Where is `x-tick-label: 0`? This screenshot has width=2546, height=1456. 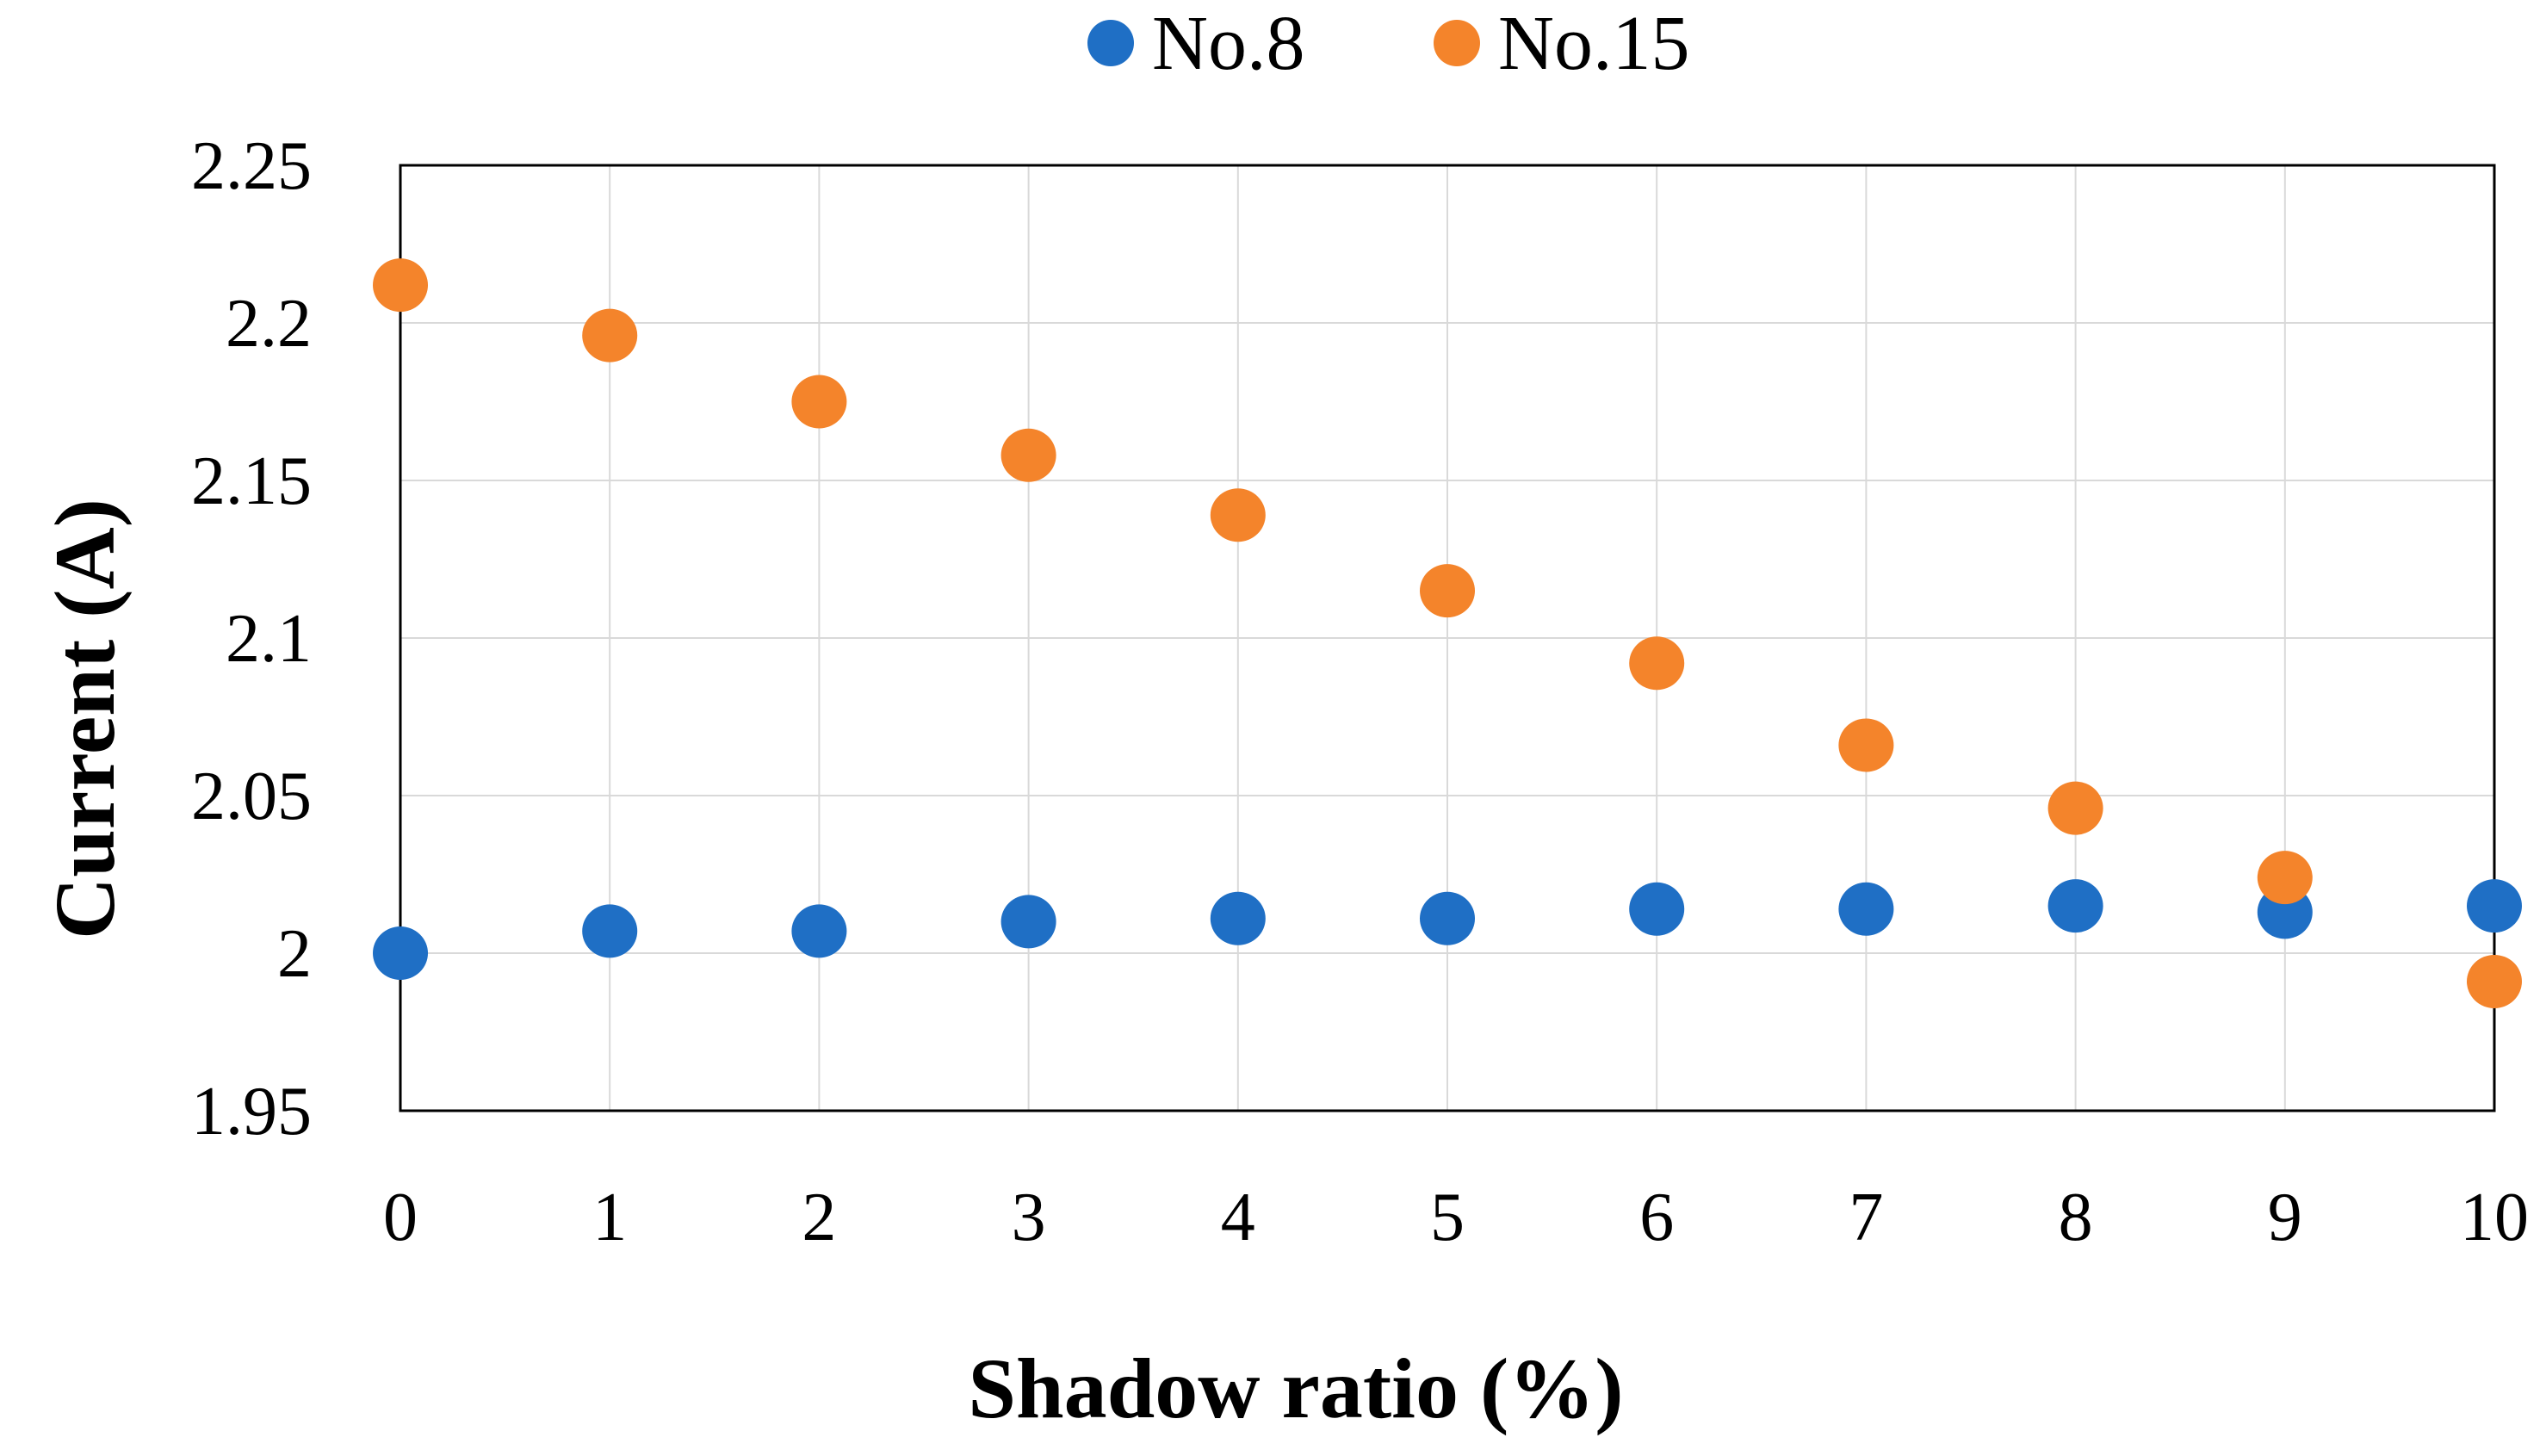 x-tick-label: 0 is located at coordinates (401, 1218).